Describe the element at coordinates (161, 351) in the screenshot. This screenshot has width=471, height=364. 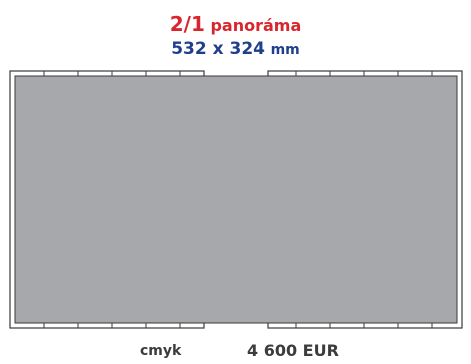
I see `color-mode-label: cmyk` at that location.